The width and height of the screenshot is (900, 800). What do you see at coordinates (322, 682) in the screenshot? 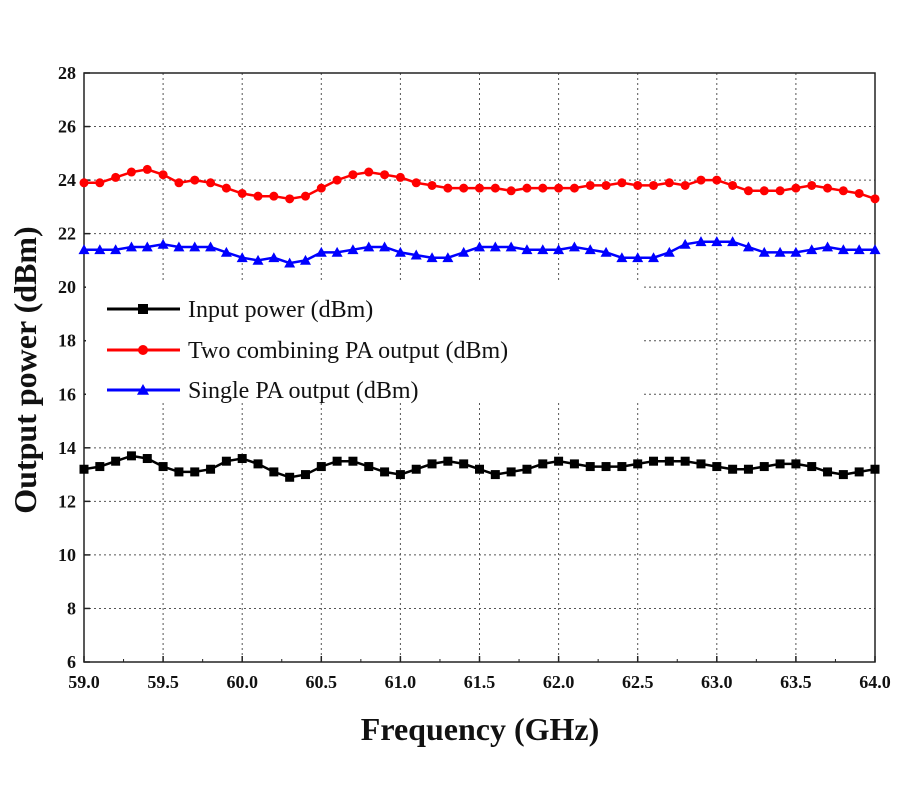
I see `x-tick-label: 60.5` at bounding box center [322, 682].